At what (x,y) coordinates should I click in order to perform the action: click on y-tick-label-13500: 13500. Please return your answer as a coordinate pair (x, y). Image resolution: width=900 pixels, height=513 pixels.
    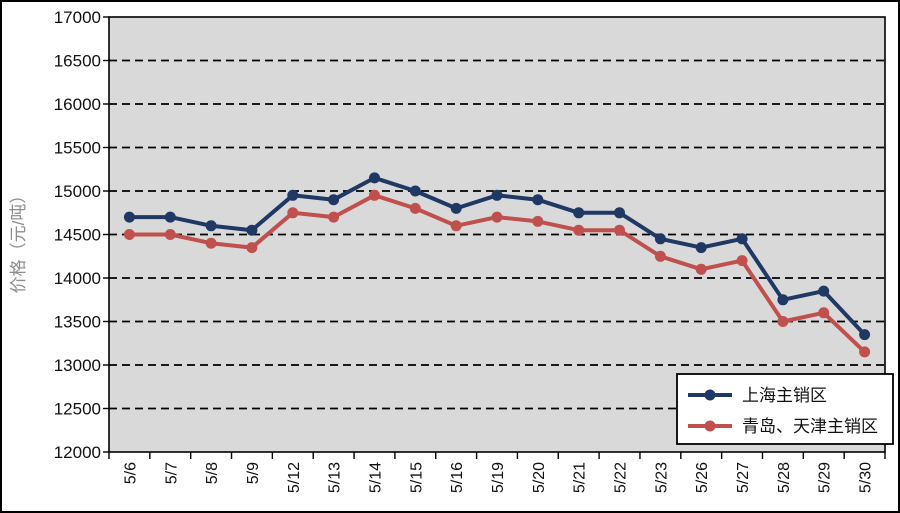
    Looking at the image, I should click on (77, 322).